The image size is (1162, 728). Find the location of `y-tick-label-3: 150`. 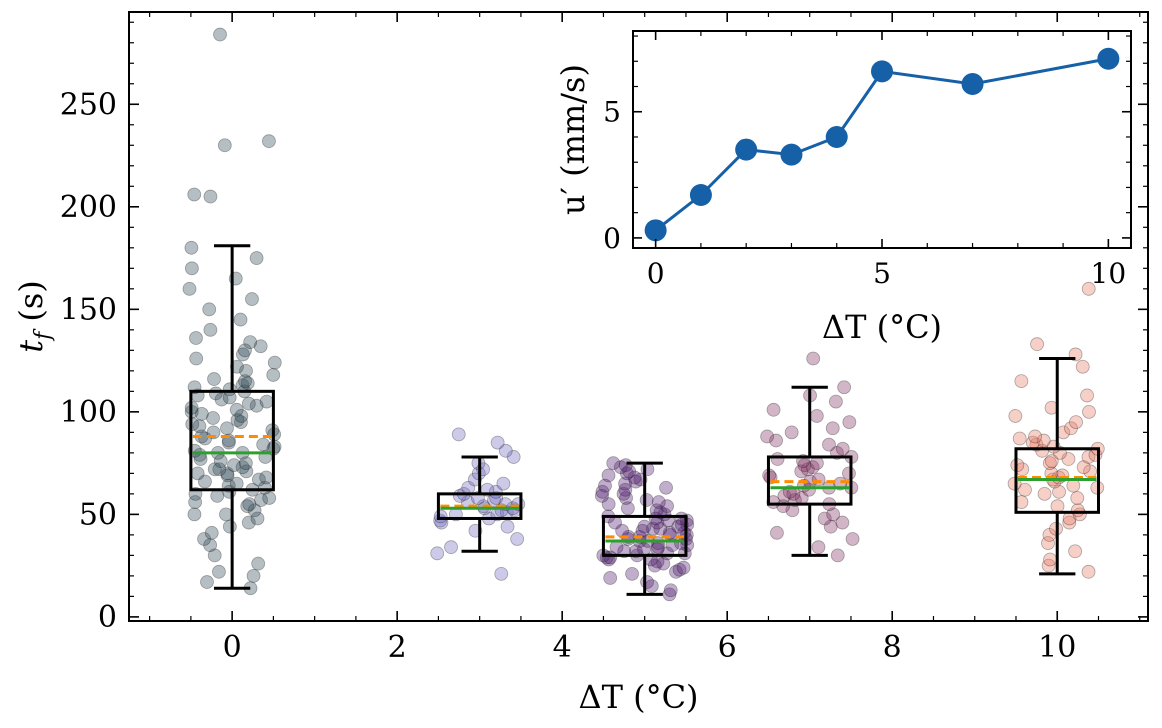

y-tick-label-3: 150 is located at coordinates (88, 309).